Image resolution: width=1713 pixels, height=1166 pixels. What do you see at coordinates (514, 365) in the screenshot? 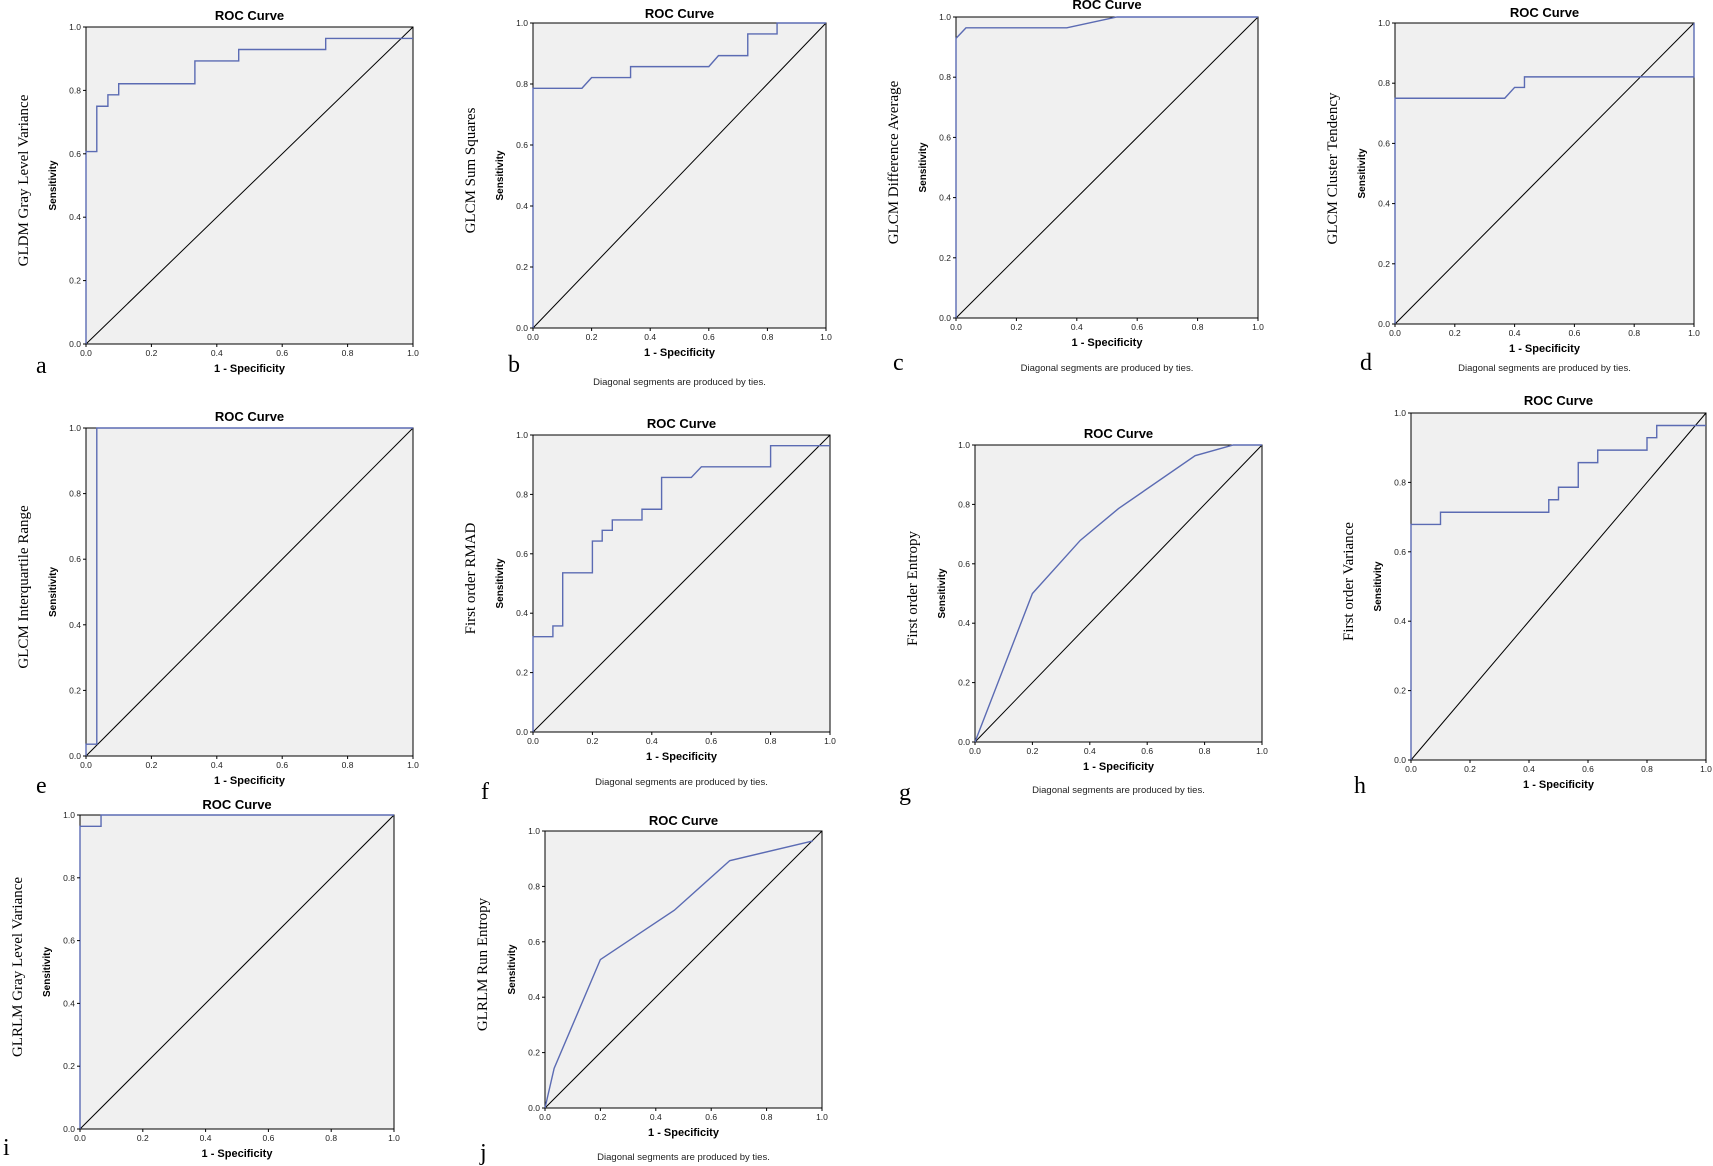
I see `panel-letter: b` at bounding box center [514, 365].